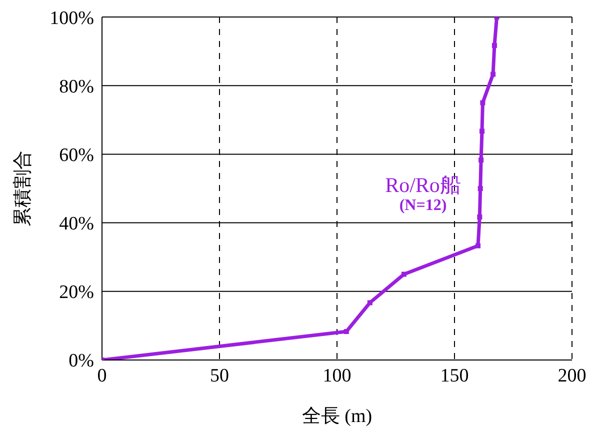  What do you see at coordinates (337, 416) in the screenshot?
I see `x-axis-title: 全長 (m)` at bounding box center [337, 416].